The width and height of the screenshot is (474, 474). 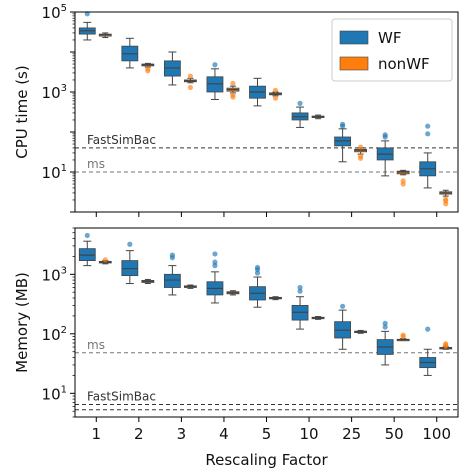 What do you see at coordinates (354, 37) in the screenshot?
I see `legend-swatch-wf` at bounding box center [354, 37].